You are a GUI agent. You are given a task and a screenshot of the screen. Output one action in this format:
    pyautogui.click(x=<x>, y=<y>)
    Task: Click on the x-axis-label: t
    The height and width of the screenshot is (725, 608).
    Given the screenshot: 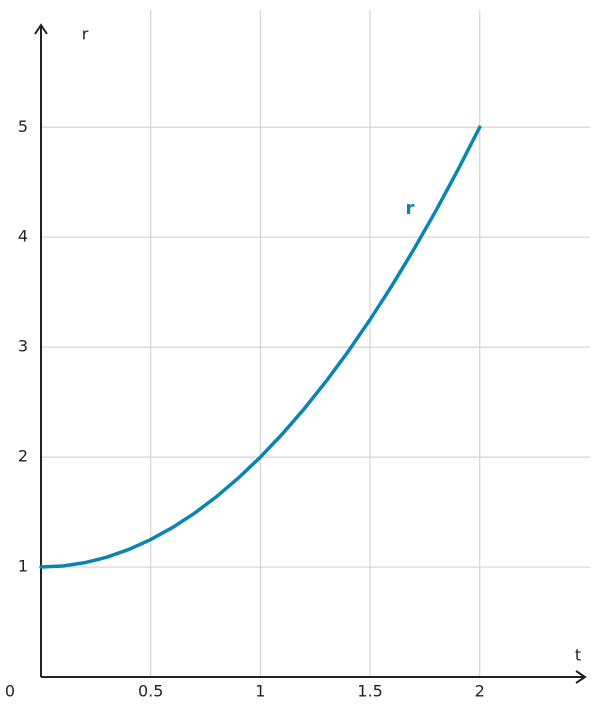 What is the action you would take?
    pyautogui.click(x=578, y=655)
    